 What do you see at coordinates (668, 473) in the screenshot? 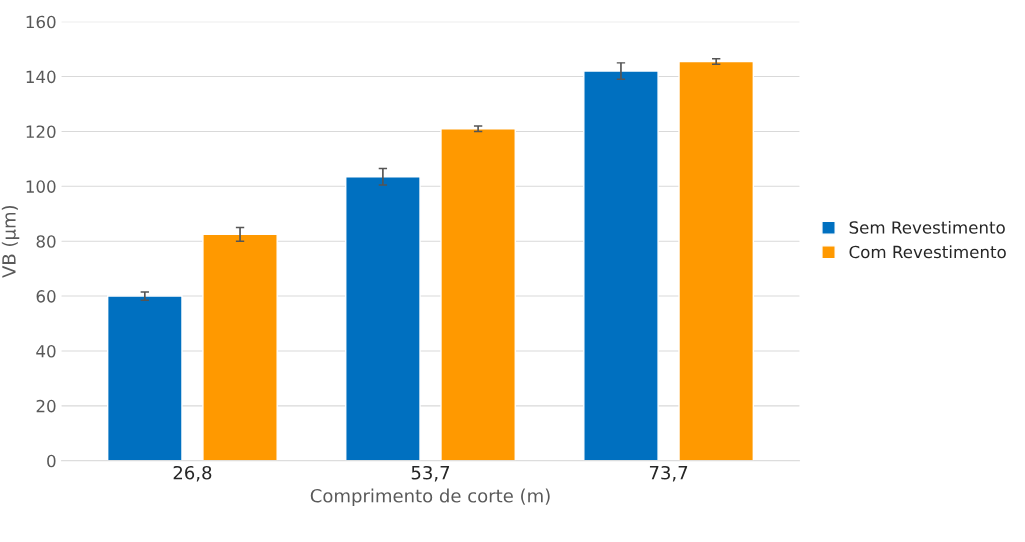
I see `x-tick-label: 73,7` at bounding box center [668, 473].